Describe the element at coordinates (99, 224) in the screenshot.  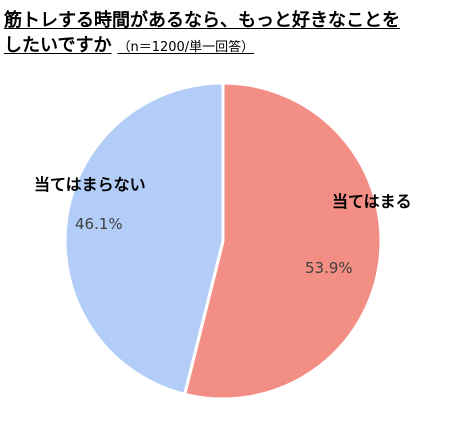
I see `slice-percent-disagree: 46.1%` at that location.